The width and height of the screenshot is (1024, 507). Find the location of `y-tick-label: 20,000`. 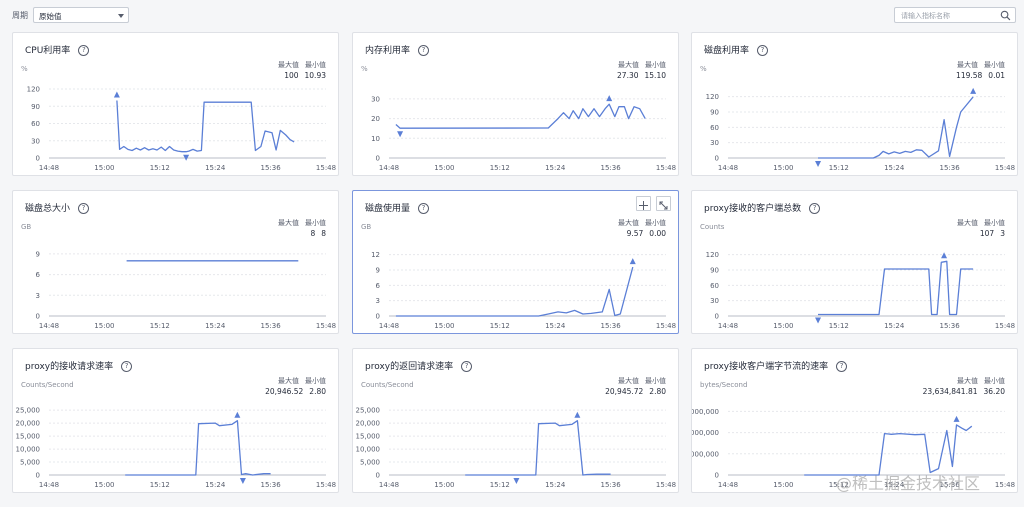

y-tick-label: 20,000 is located at coordinates (368, 424).